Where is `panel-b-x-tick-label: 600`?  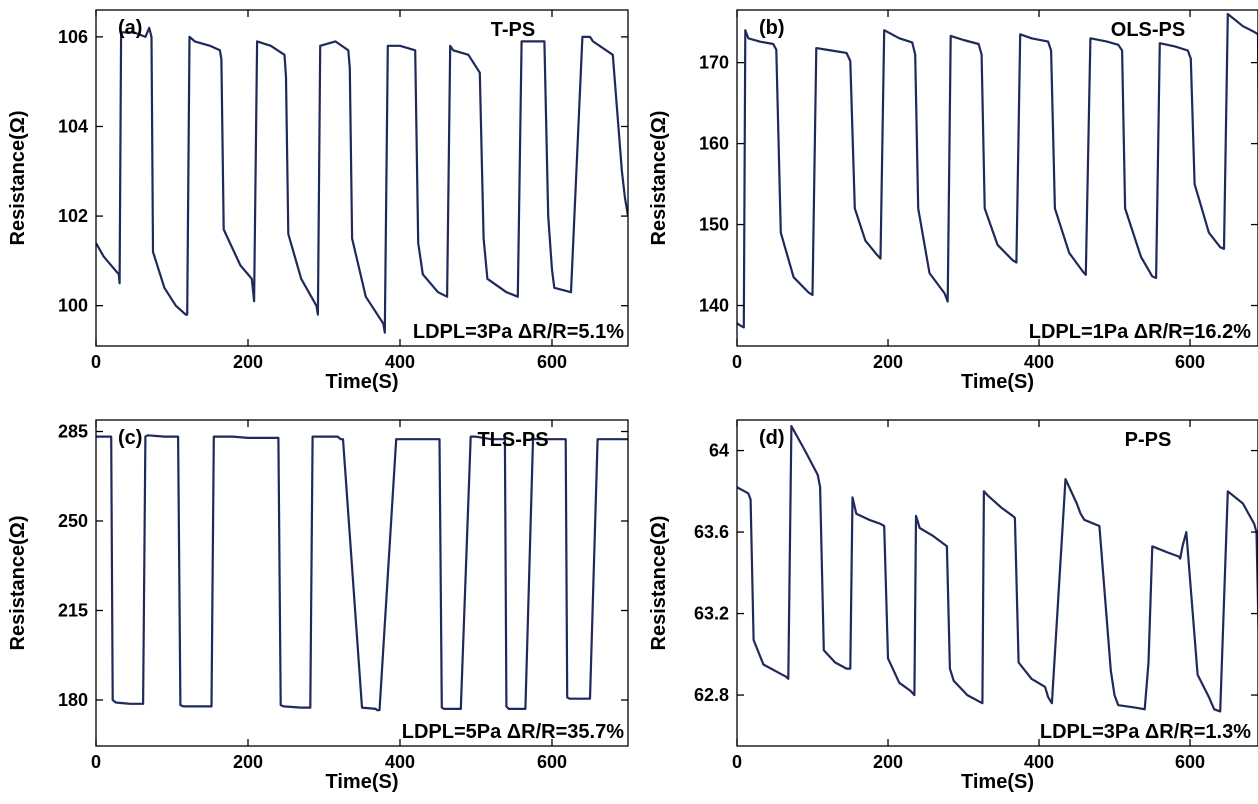
panel-b-x-tick-label: 600 is located at coordinates (1190, 362).